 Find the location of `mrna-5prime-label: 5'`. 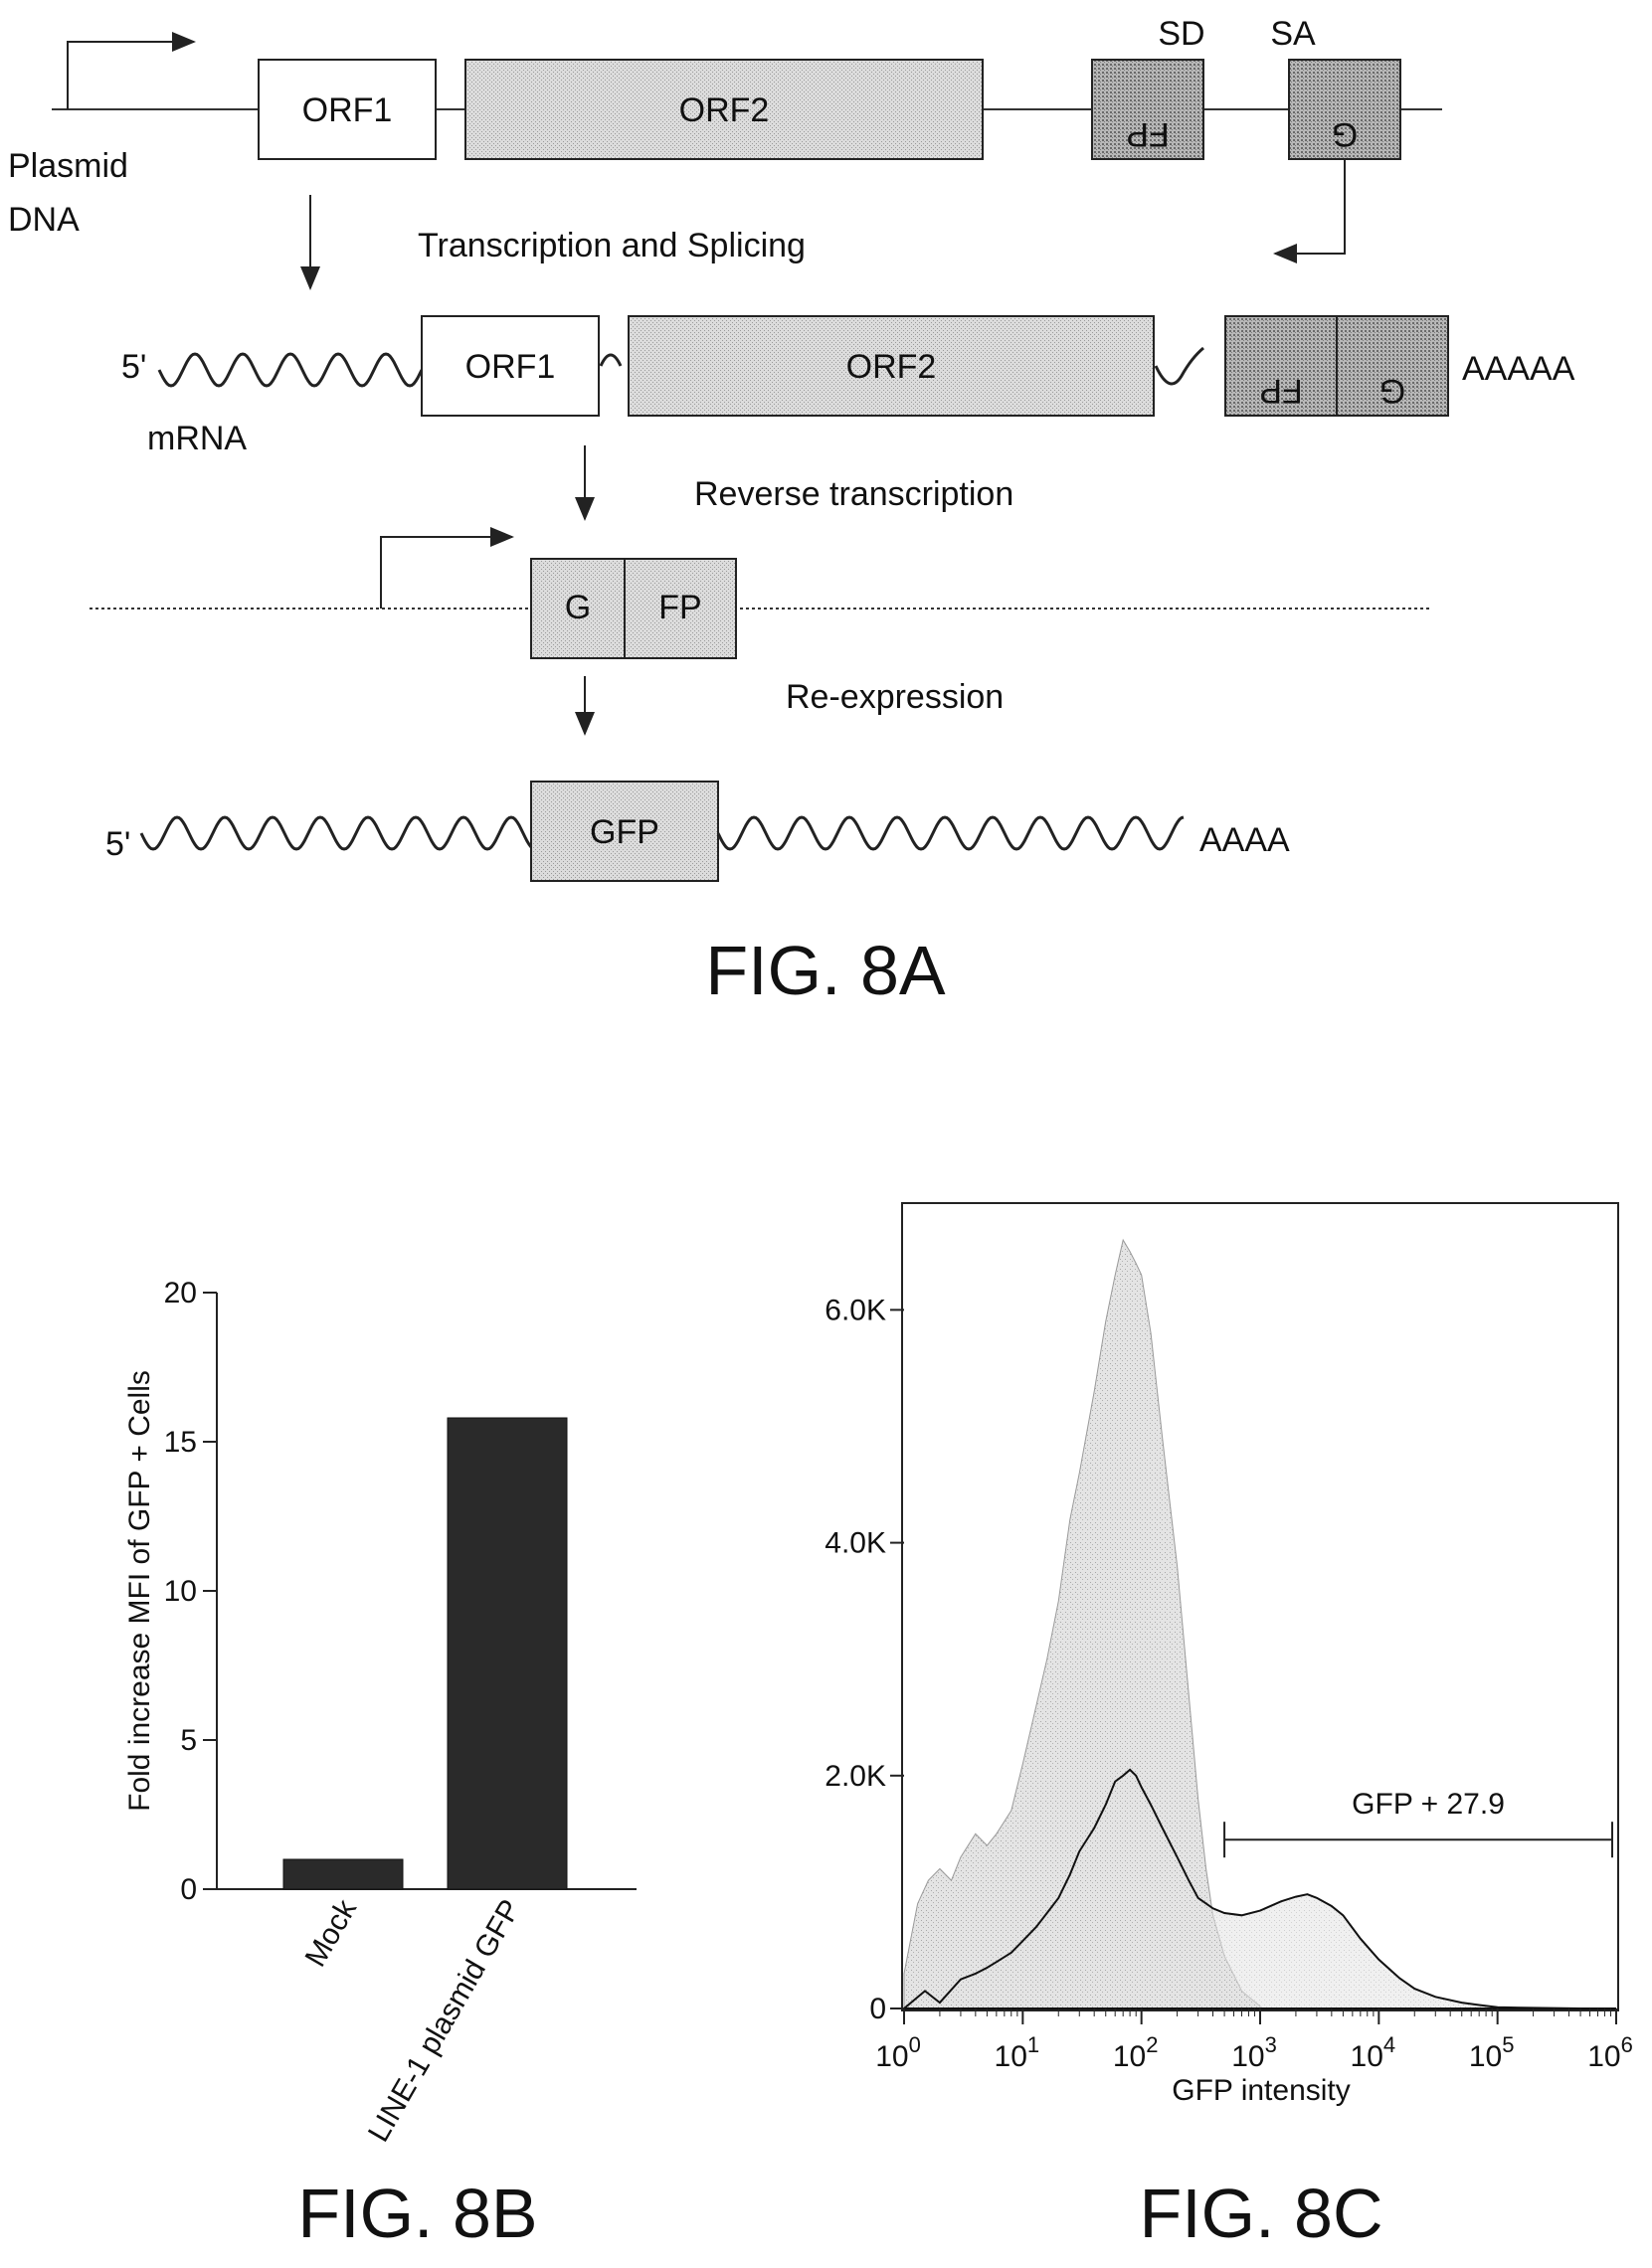

mrna-5prime-label: 5' is located at coordinates (133, 367).